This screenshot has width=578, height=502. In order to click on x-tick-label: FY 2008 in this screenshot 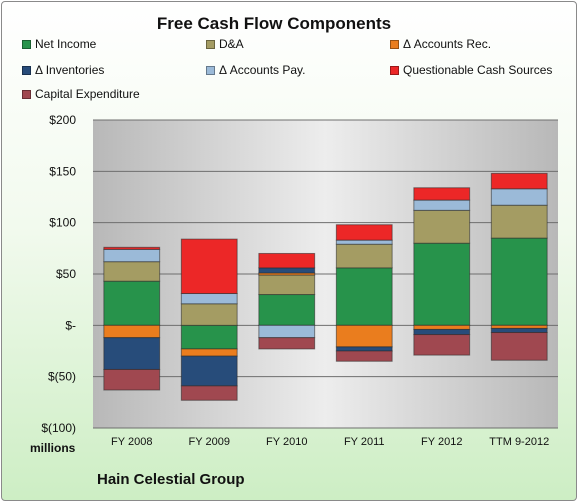, I will do `click(131, 442)`.